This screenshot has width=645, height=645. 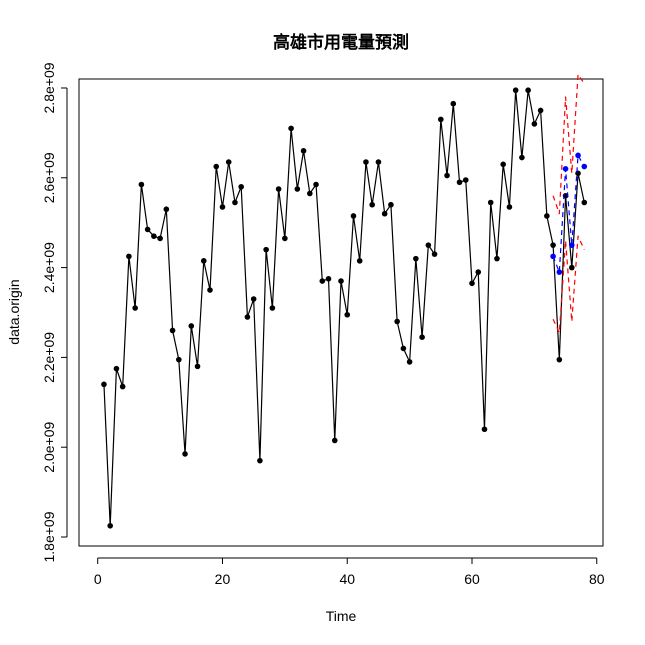 I want to click on y-tick-label: 2.0e+09, so click(x=49, y=447).